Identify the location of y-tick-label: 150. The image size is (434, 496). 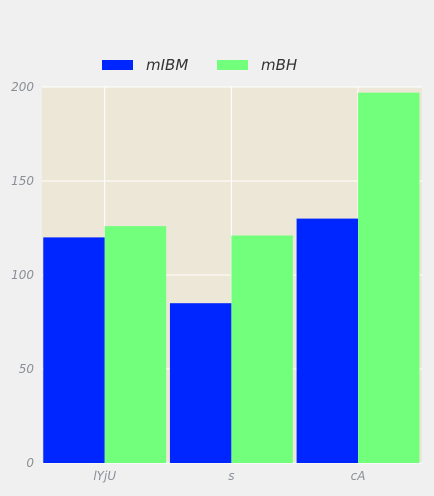
(22, 181).